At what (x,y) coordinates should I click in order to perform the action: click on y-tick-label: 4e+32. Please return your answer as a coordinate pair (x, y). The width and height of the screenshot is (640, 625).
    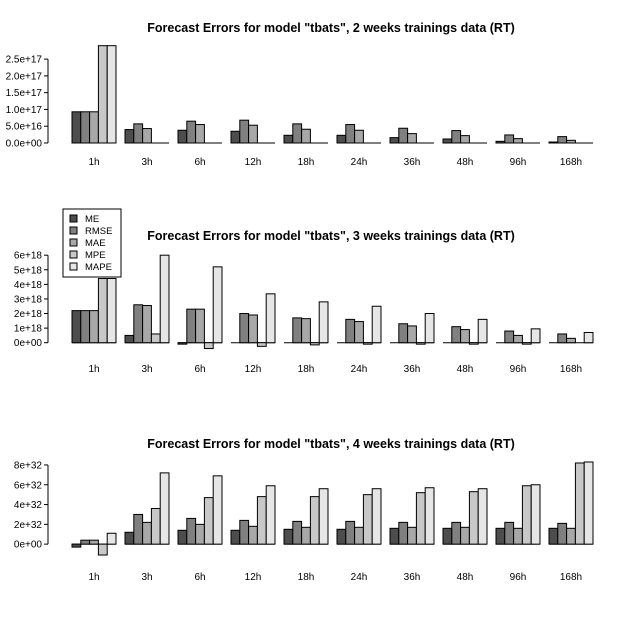
    Looking at the image, I should click on (28, 505).